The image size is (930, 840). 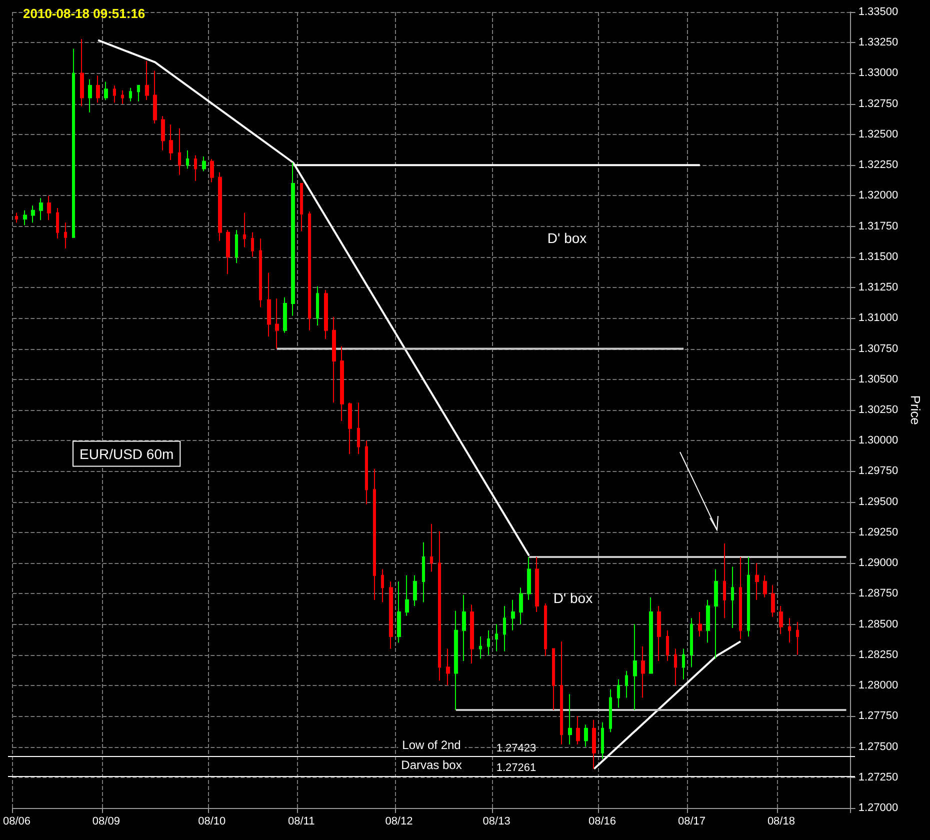 I want to click on ref-line-label: Low of 2nd, so click(x=431, y=745).